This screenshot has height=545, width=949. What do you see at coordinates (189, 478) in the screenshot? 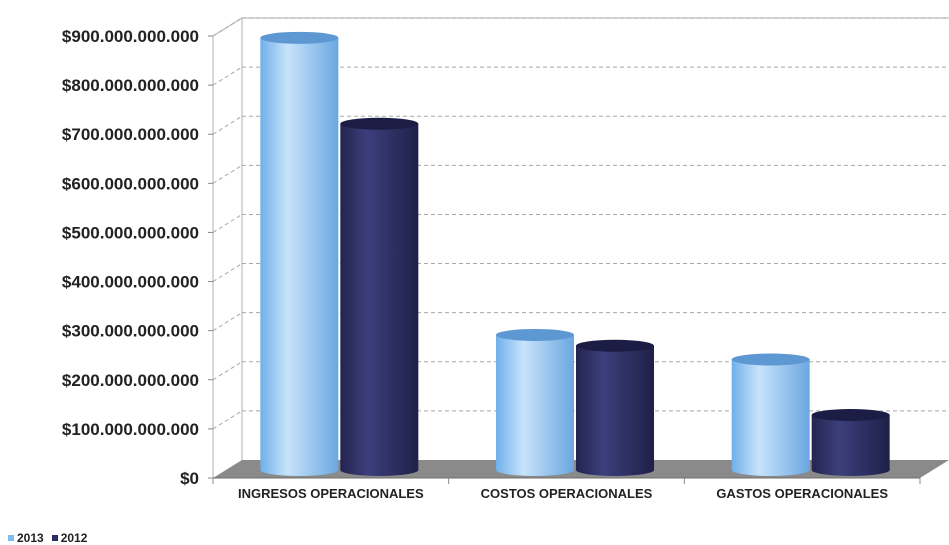
I see `y-tick-label-0: $0` at bounding box center [189, 478].